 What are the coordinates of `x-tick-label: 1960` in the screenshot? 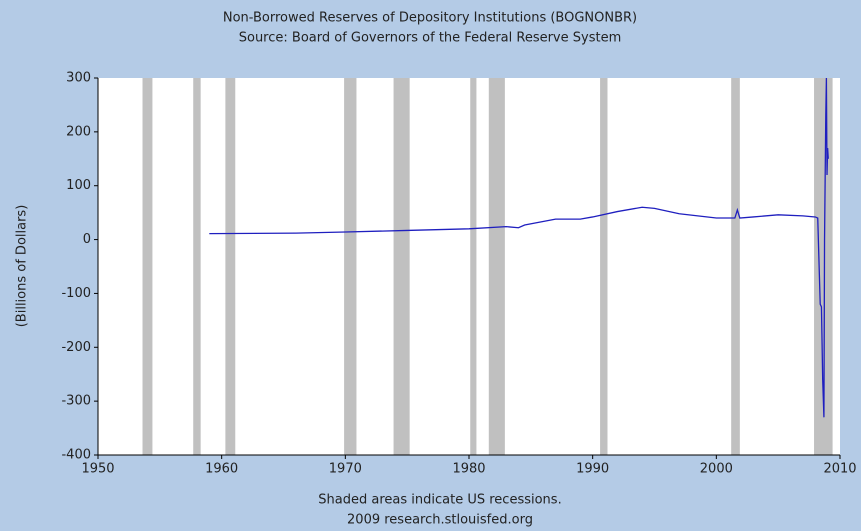 It's located at (221, 469).